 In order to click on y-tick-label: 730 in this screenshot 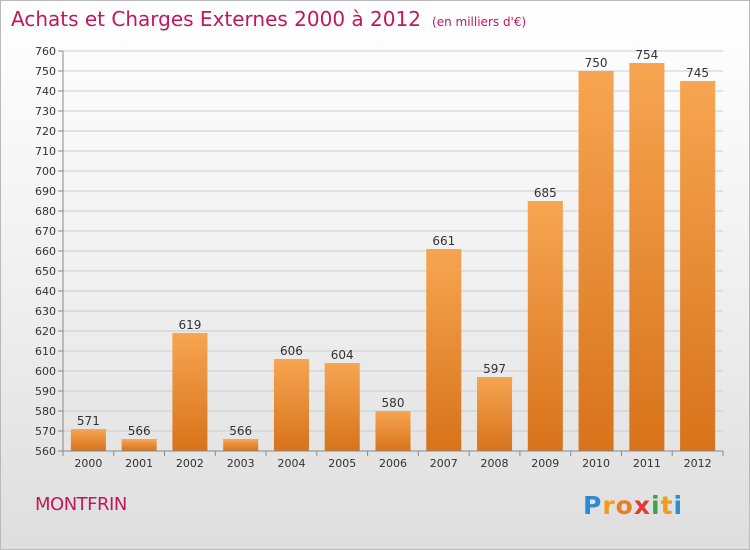, I will do `click(45, 111)`.